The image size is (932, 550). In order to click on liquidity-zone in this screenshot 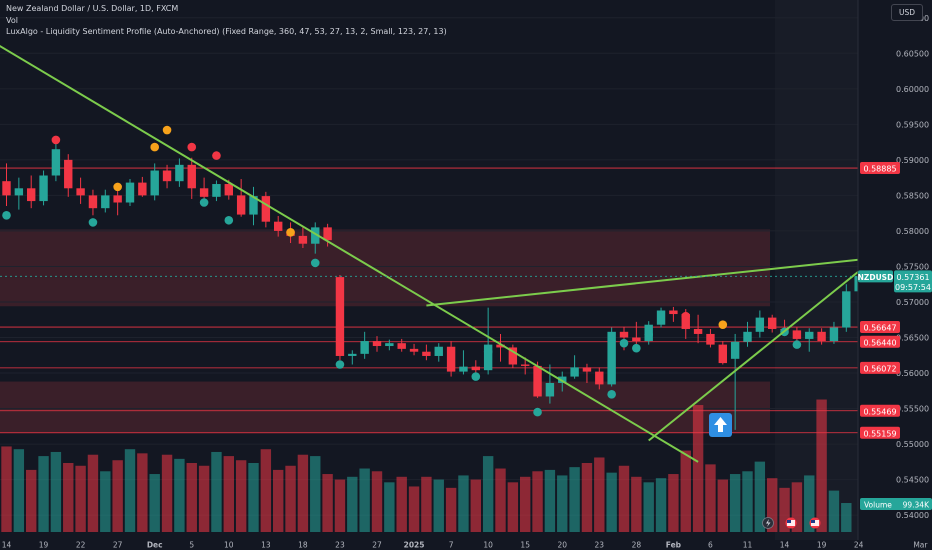, I will do `click(385, 407)`.